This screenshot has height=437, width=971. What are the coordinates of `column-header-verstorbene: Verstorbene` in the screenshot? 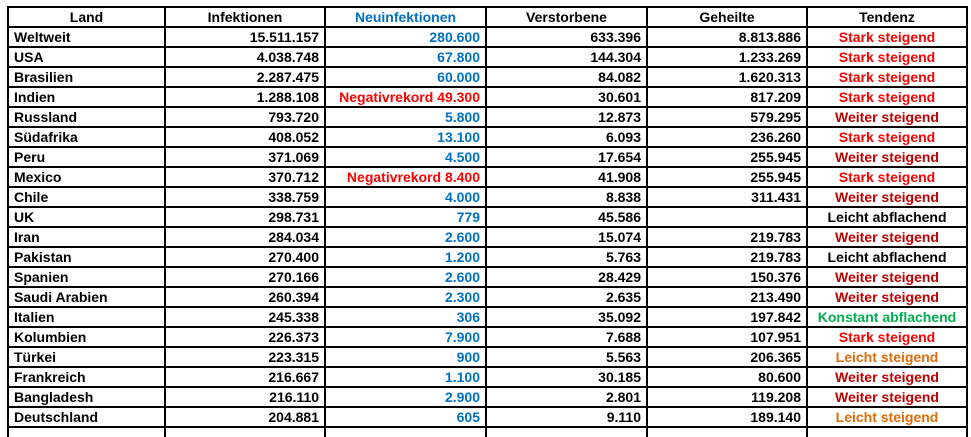 It's located at (566, 17).